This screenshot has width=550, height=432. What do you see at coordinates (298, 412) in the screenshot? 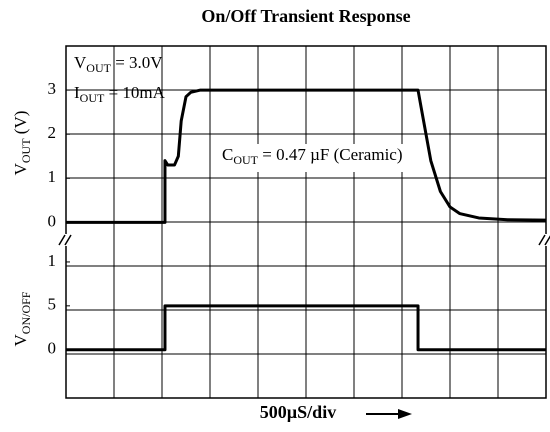
I see `x-label: 500µS/div` at bounding box center [298, 412].